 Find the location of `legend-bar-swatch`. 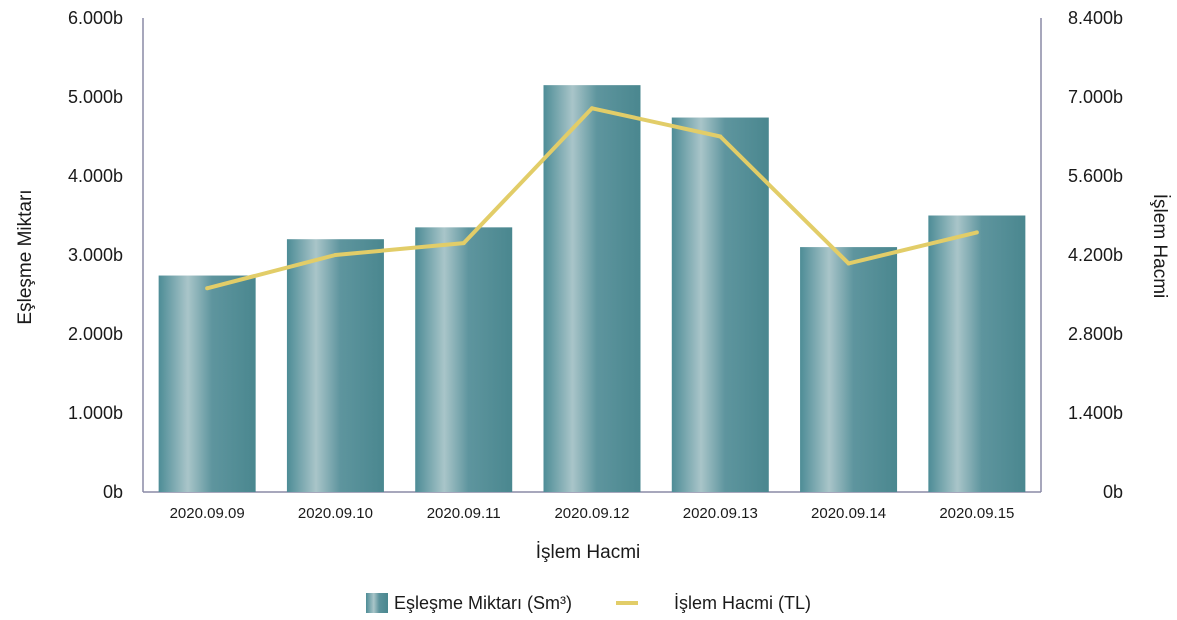

legend-bar-swatch is located at coordinates (376, 603).